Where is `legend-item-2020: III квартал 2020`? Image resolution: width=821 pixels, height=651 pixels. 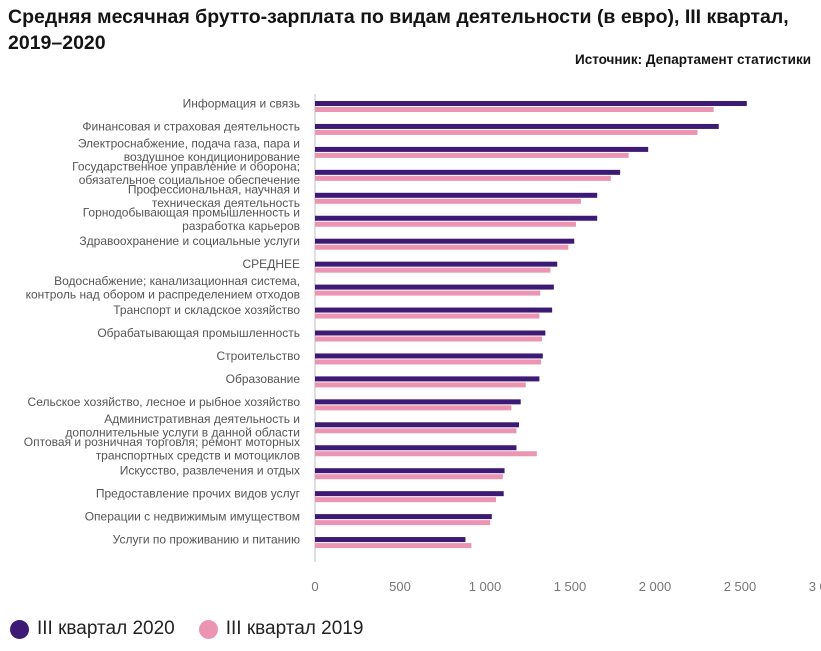
legend-item-2020: III квартал 2020 is located at coordinates (92, 629).